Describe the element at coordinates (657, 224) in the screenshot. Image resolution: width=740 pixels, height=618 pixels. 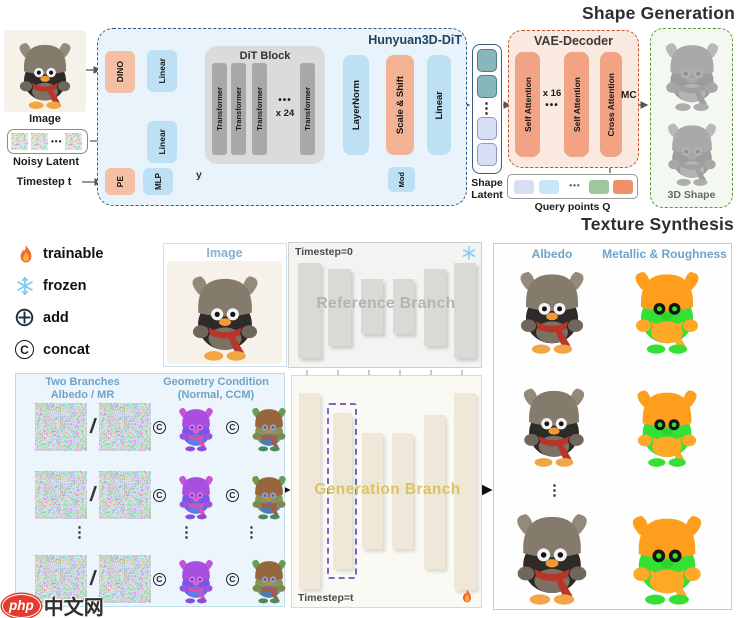
I see `texture-synthesis-title: Texture Synthesis` at that location.